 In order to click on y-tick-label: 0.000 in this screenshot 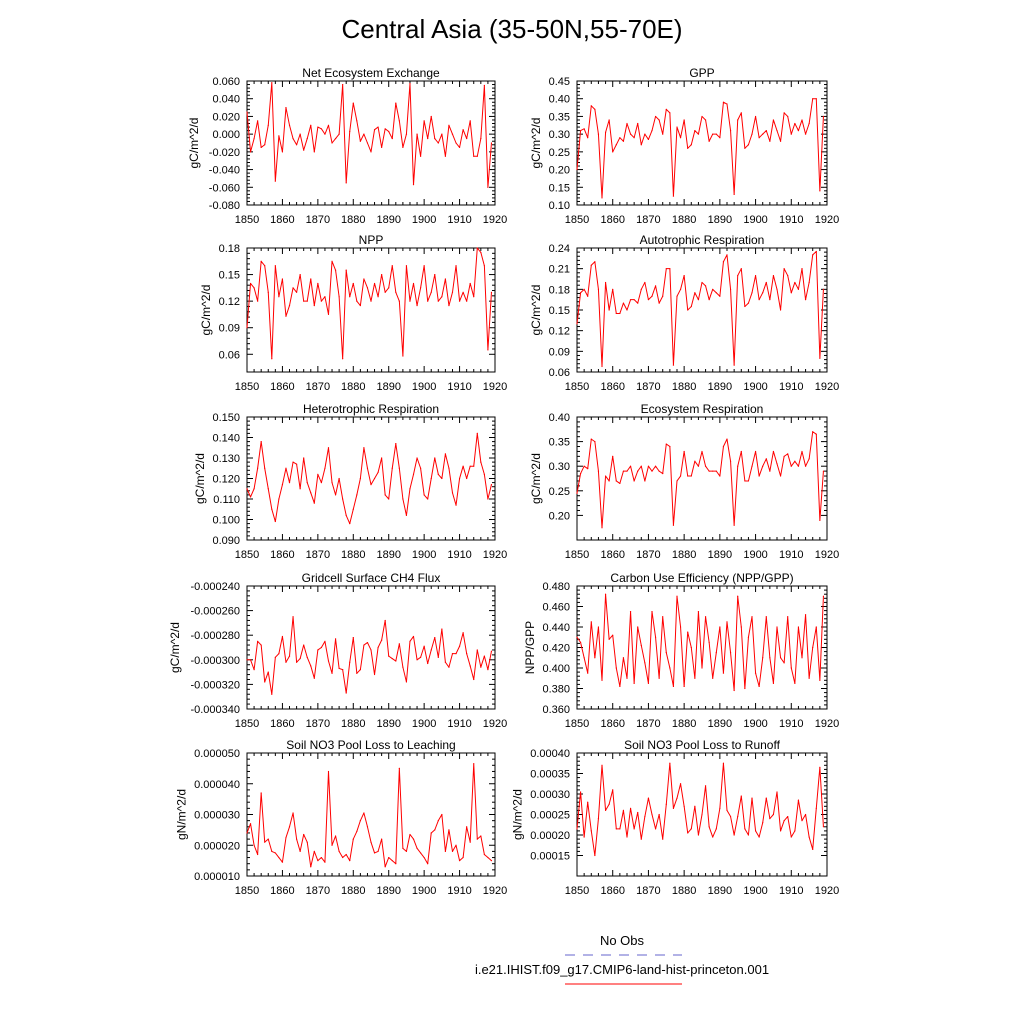, I will do `click(226, 135)`.